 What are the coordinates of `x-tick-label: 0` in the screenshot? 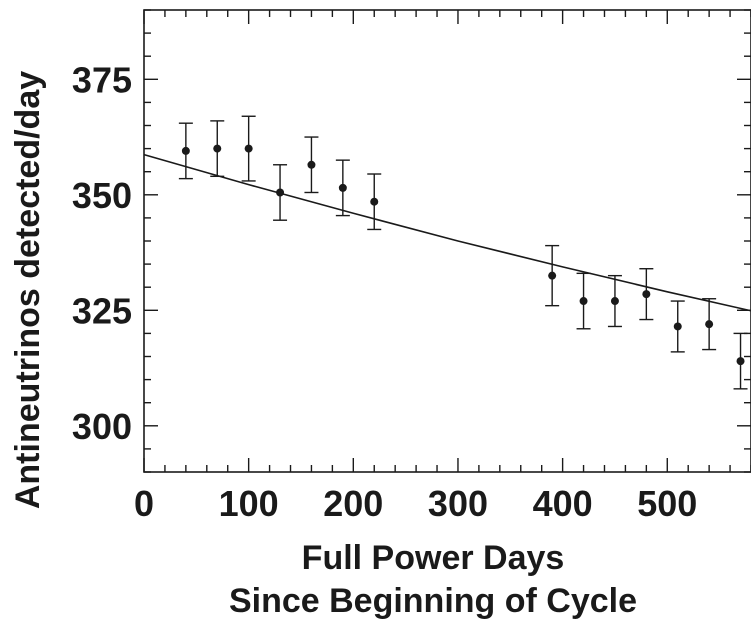 It's located at (144, 503).